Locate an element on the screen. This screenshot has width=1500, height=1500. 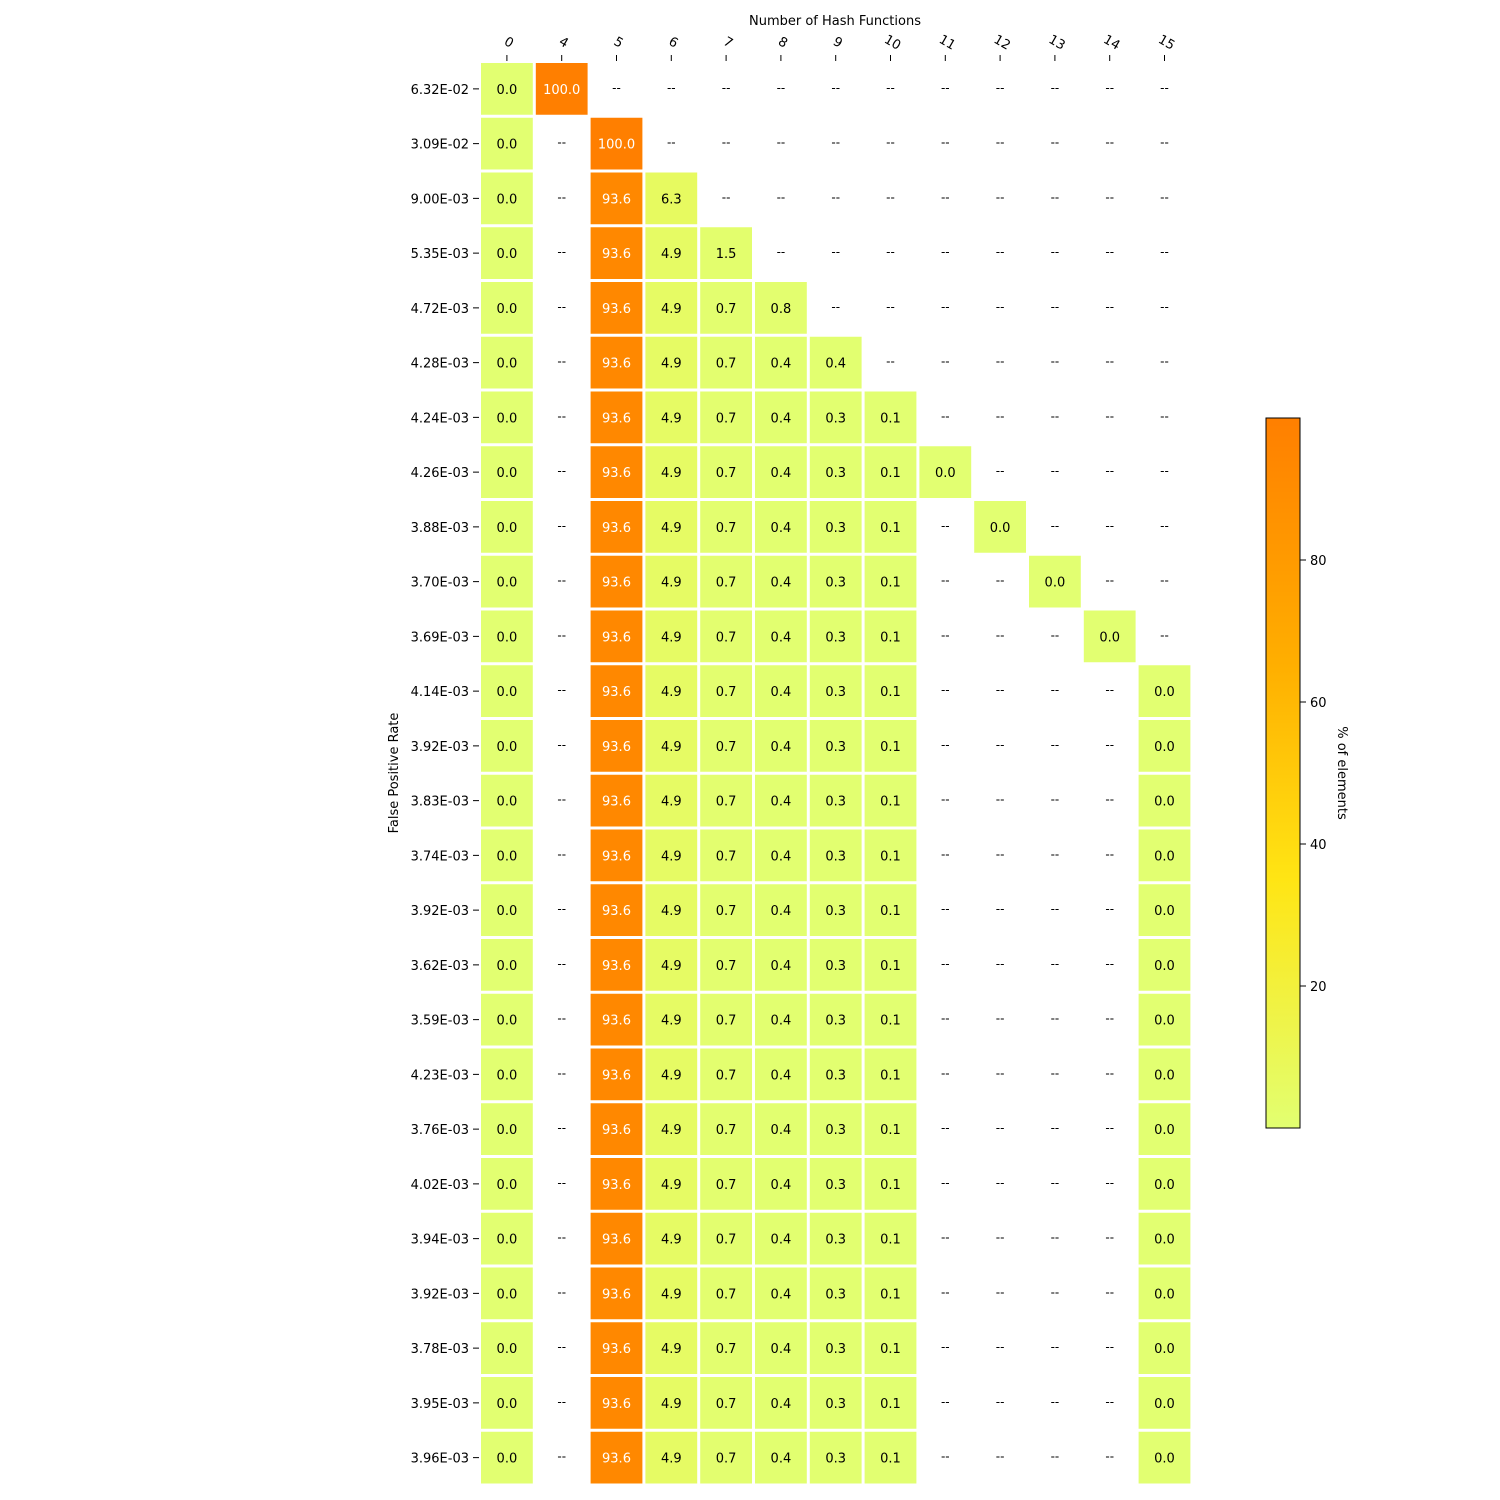
y-tick-label: 3.76E-03 is located at coordinates (440, 1130).